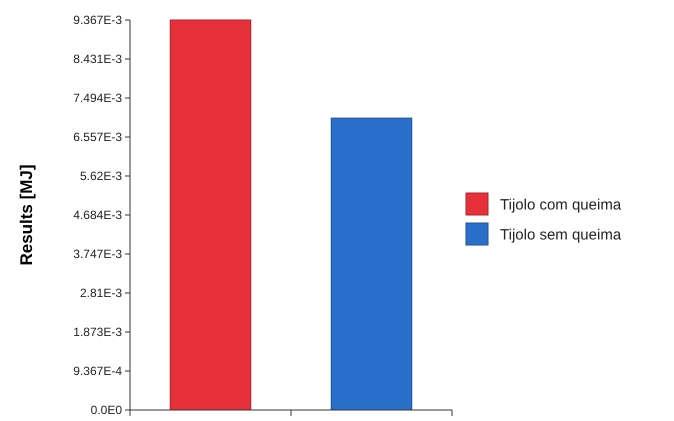 The height and width of the screenshot is (421, 674). Describe the element at coordinates (26, 215) in the screenshot. I see `y-axis-title: Results [MJ]` at that location.